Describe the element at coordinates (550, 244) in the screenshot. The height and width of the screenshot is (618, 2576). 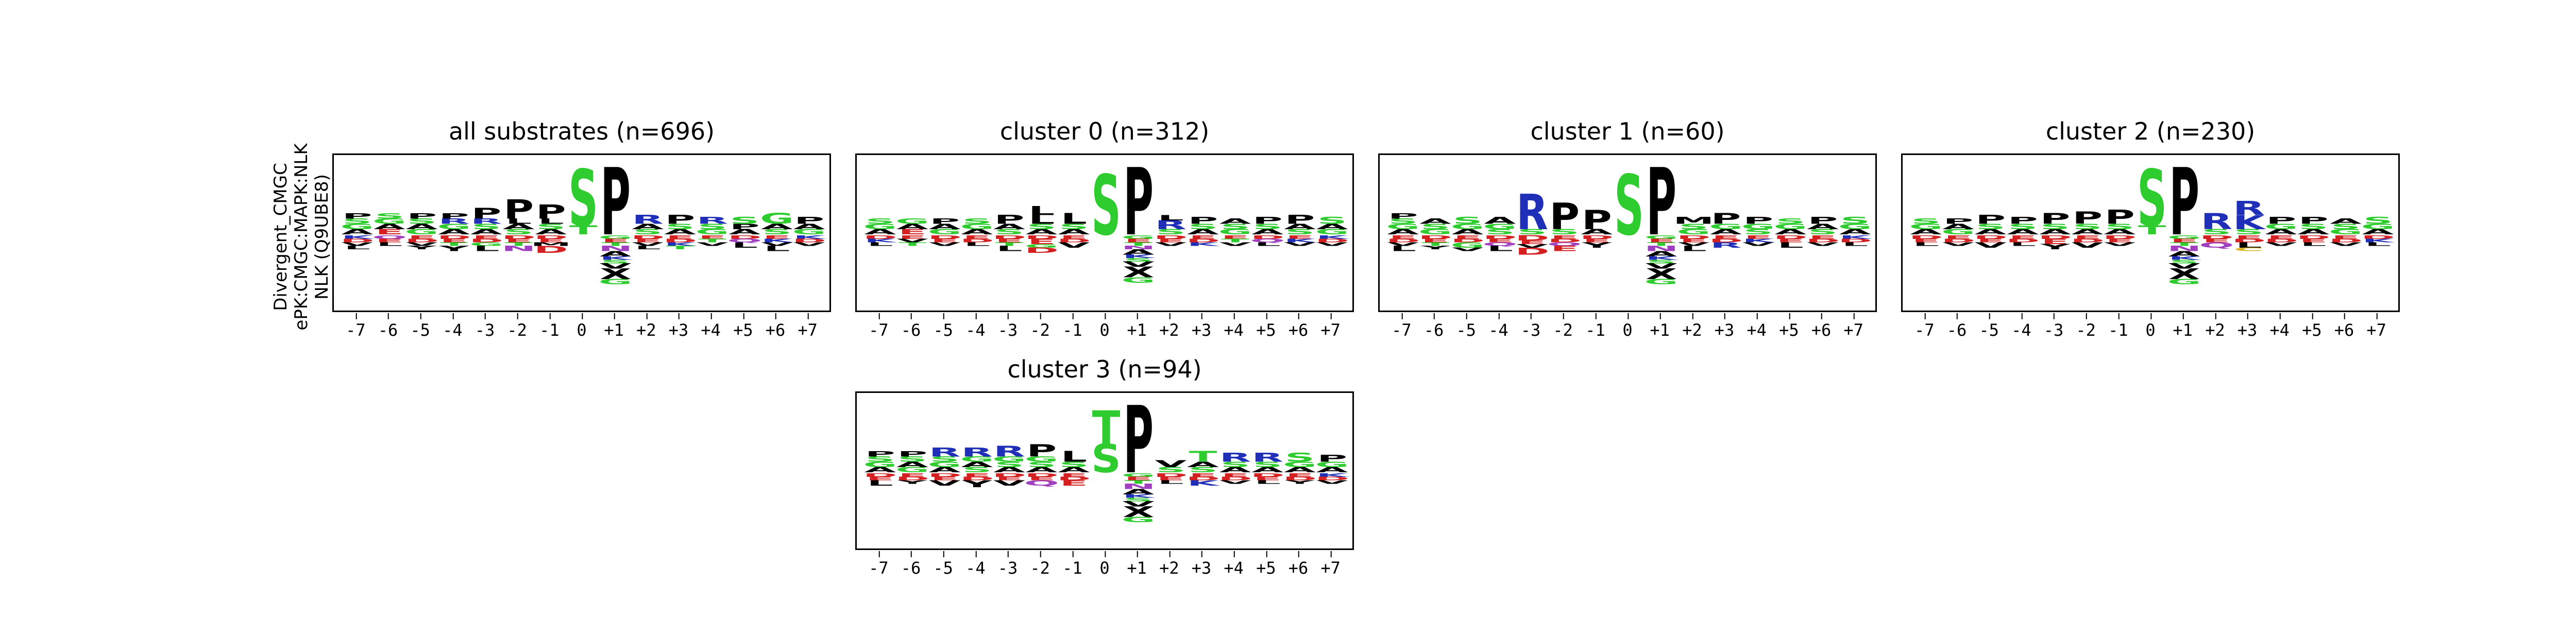
I see `residue-M: M` at that location.